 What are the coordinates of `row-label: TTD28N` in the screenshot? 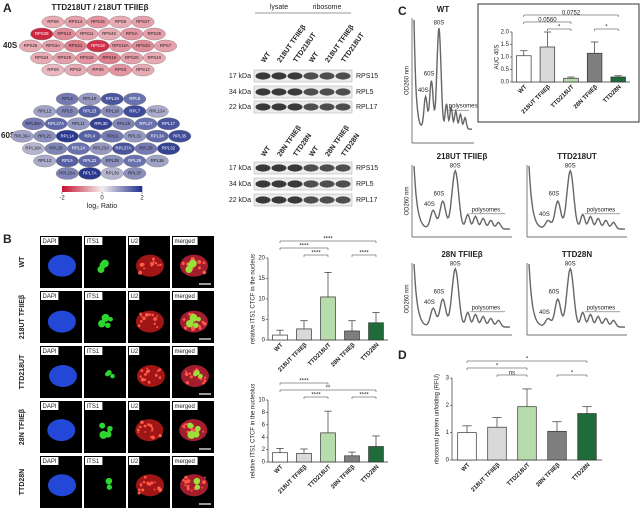 It's located at (22, 482).